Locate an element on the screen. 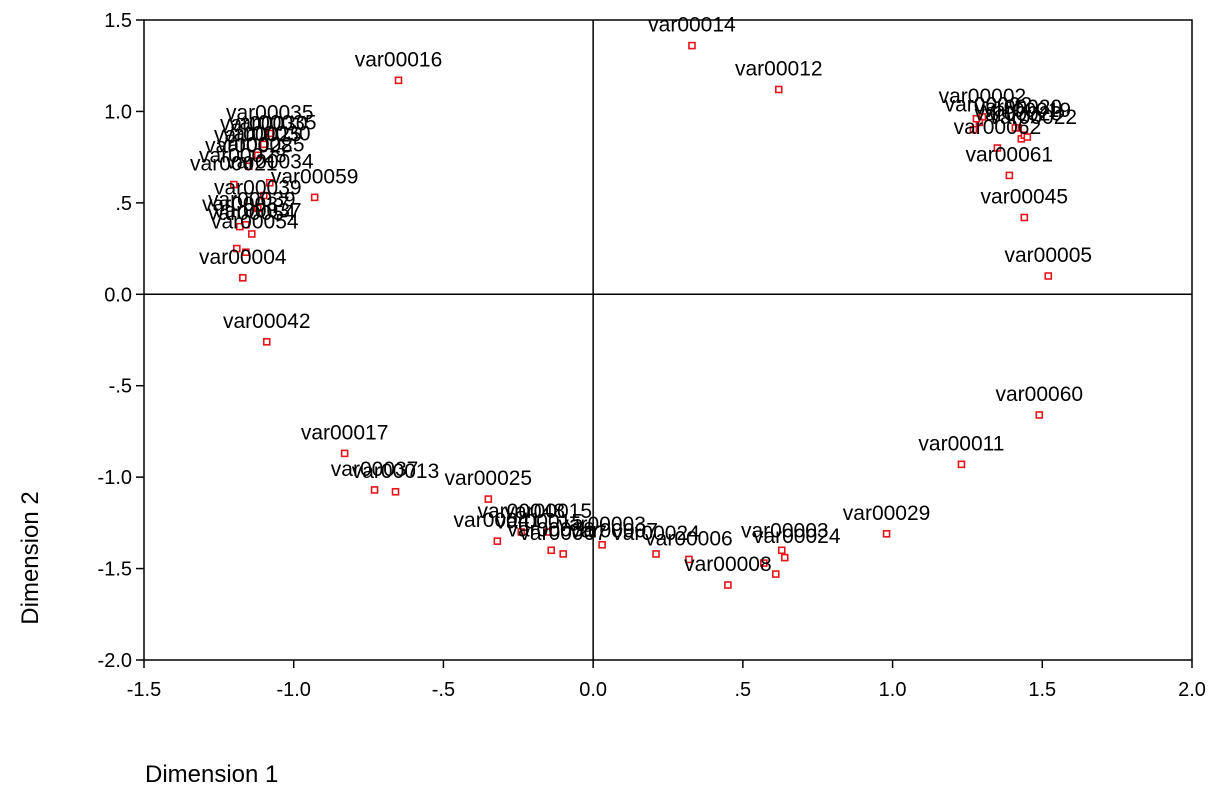  y-axis: 1.5 1.0 .5 0.0 -.5 -1.0 -1.5 -2.0 is located at coordinates (121, 341).